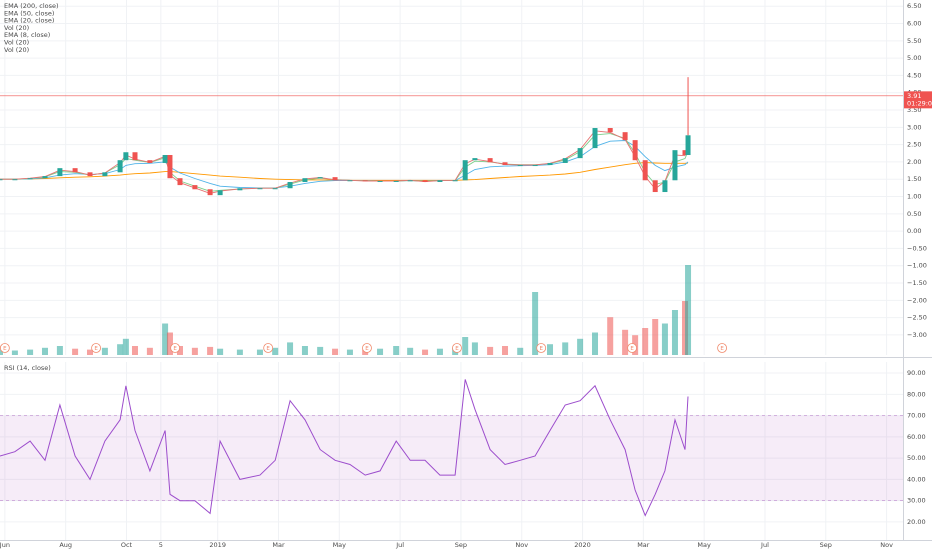 This screenshot has height=550, width=932. Describe the element at coordinates (461, 545) in the screenshot. I see `x-tick-label: Sep` at that location.